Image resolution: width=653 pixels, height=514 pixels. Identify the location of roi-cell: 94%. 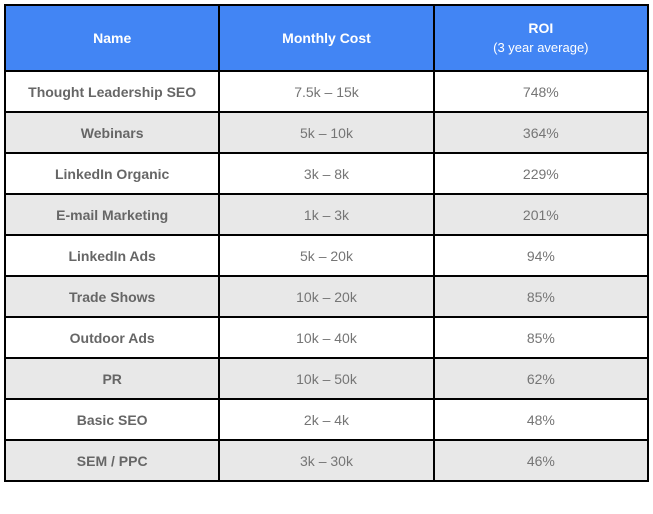
(541, 255).